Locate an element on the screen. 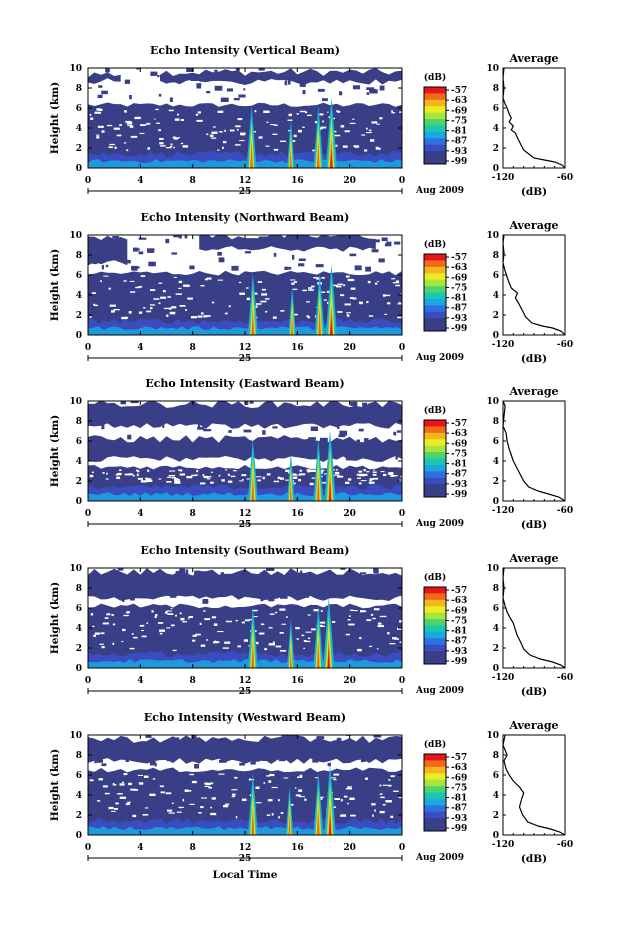  y-tick-label: 8 is located at coordinates (79, 89).